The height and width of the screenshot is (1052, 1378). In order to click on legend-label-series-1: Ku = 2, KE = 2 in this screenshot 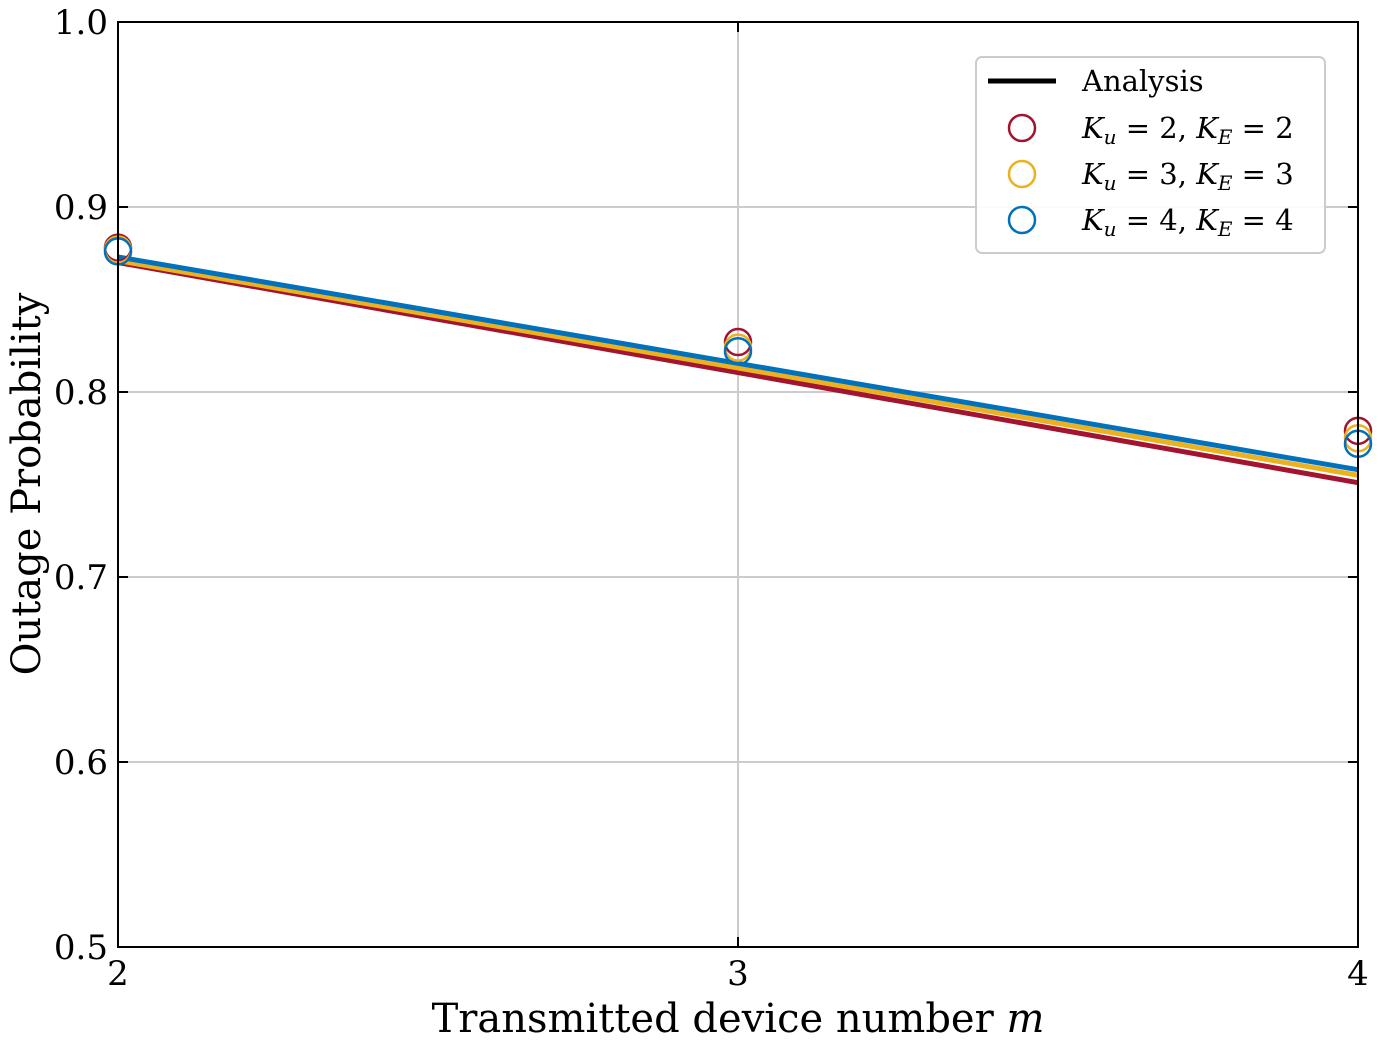, I will do `click(1187, 130)`.